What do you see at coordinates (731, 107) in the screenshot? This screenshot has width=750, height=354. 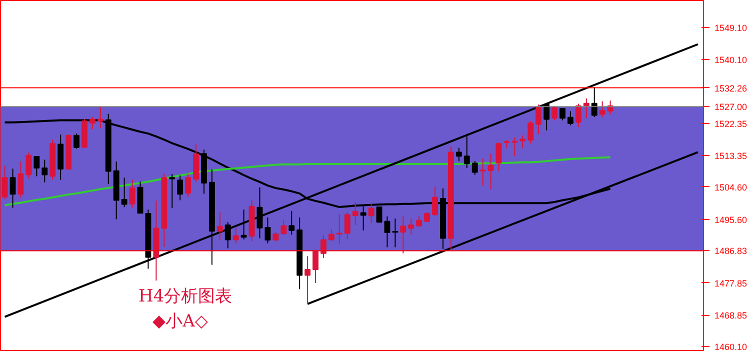 I see `ref-line-label: 1527.00` at bounding box center [731, 107].